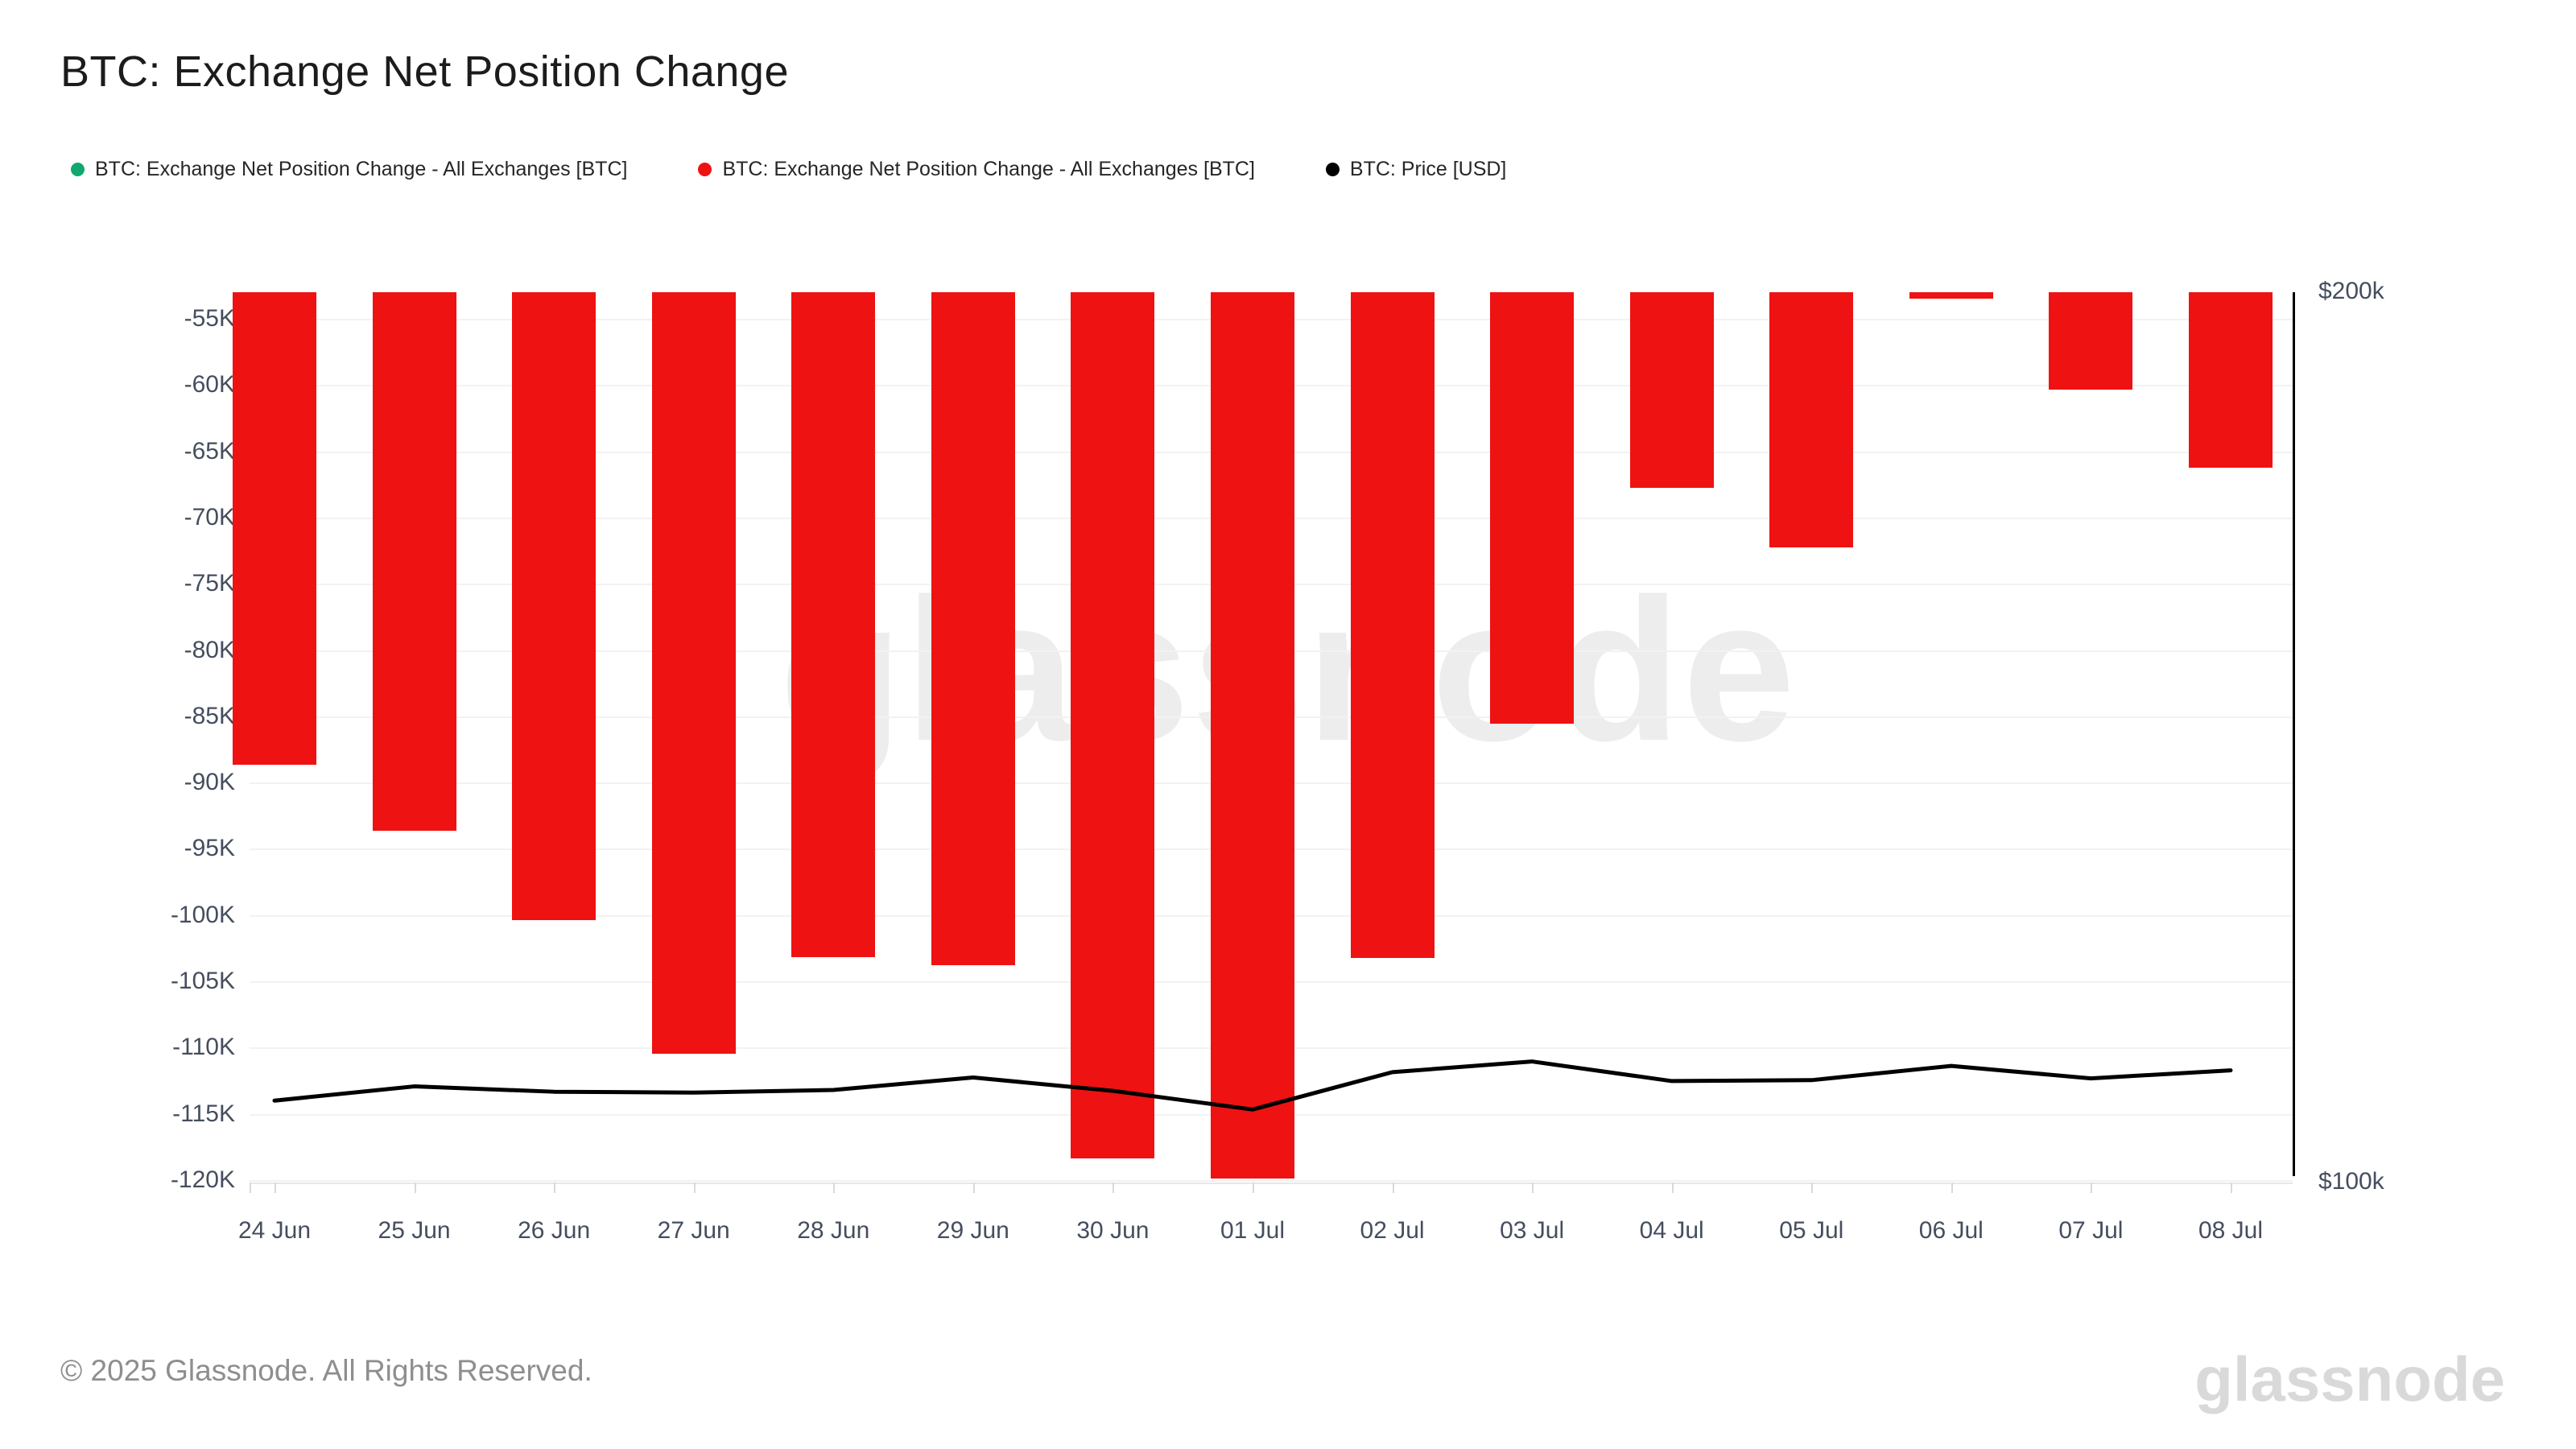 The image size is (2576, 1449). Describe the element at coordinates (209, 782) in the screenshot. I see `y-axis-tick-label: -90K` at that location.